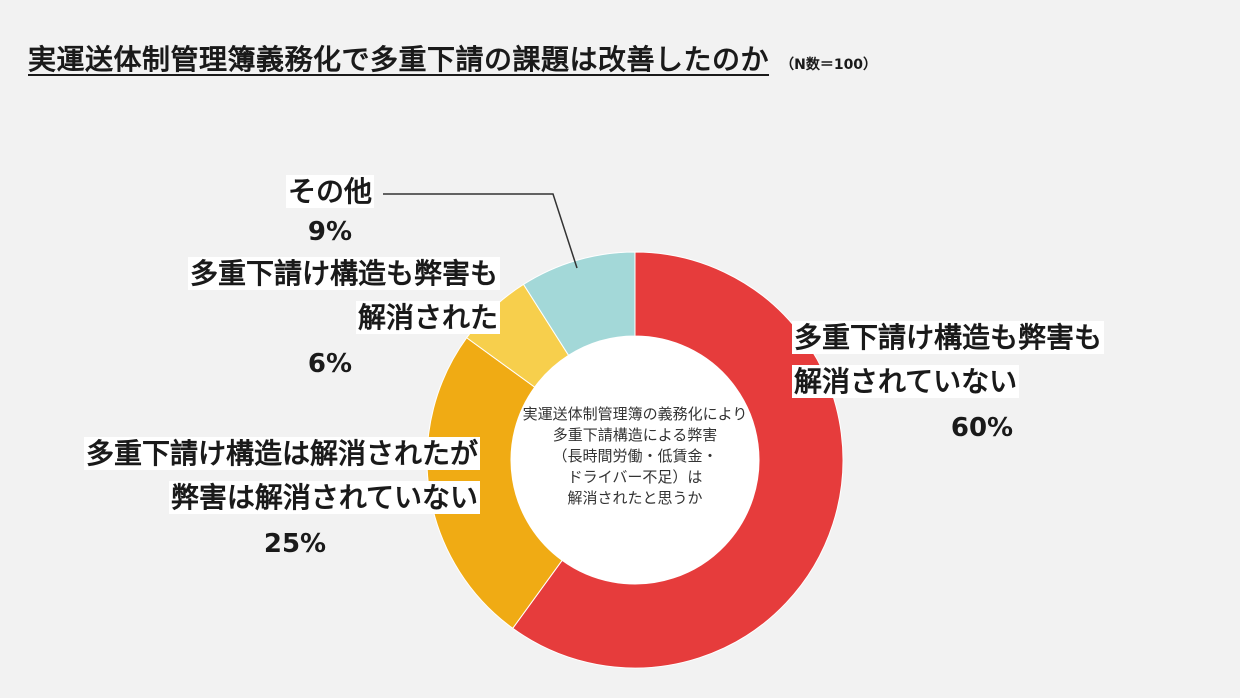 This screenshot has height=698, width=1240. I want to click on center-question-line: 実運送体制管理簿の義務化により, so click(635, 414).